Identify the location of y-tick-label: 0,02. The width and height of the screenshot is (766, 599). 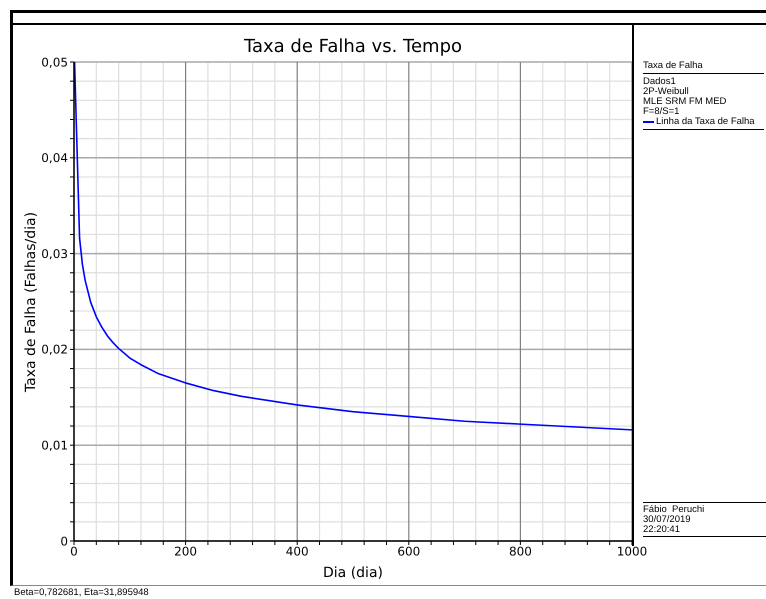
(54, 349).